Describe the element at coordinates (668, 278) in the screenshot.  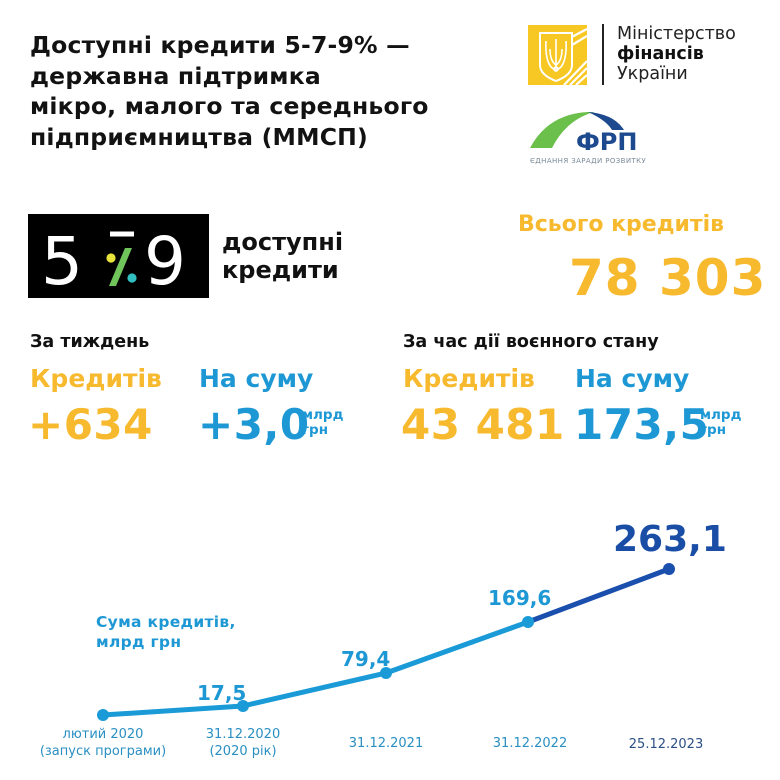
I see `total-credits-value: 78 303` at that location.